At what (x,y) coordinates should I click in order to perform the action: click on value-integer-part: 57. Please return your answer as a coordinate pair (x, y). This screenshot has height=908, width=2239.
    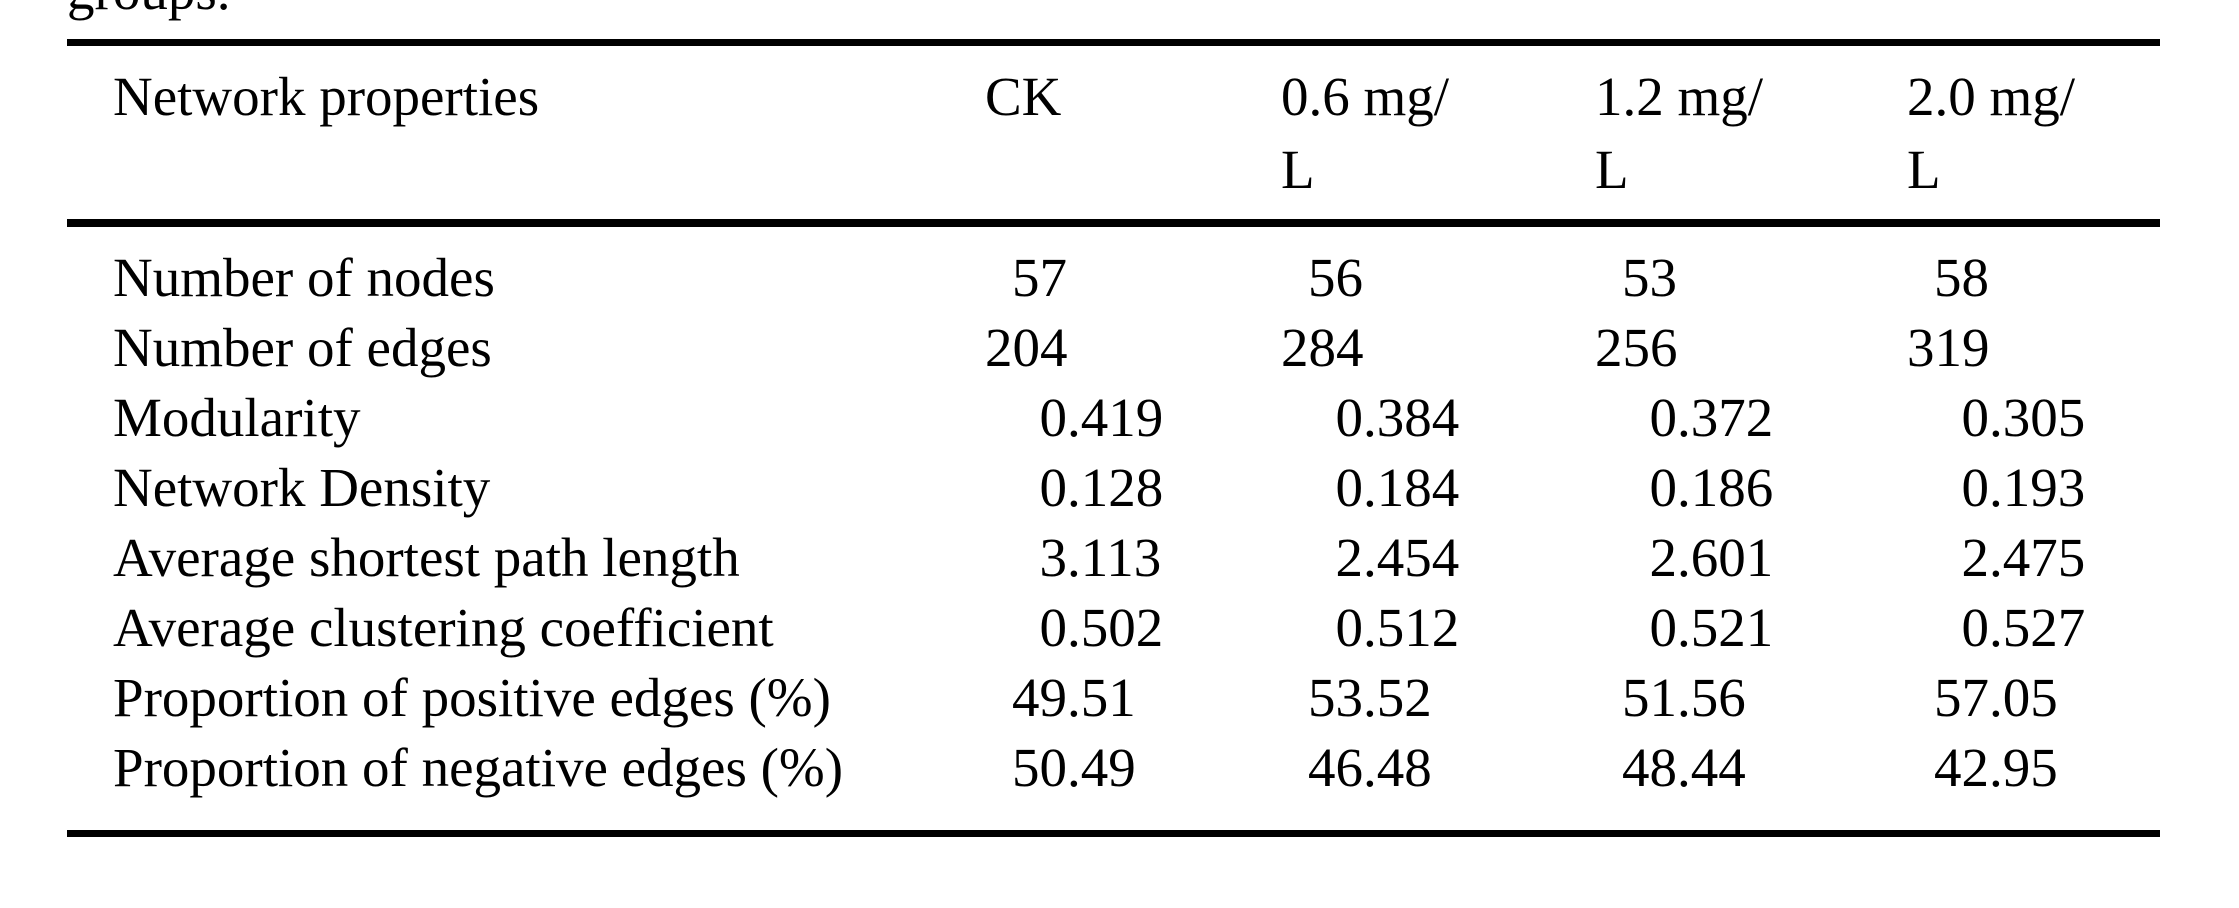
    Looking at the image, I should click on (1961, 697).